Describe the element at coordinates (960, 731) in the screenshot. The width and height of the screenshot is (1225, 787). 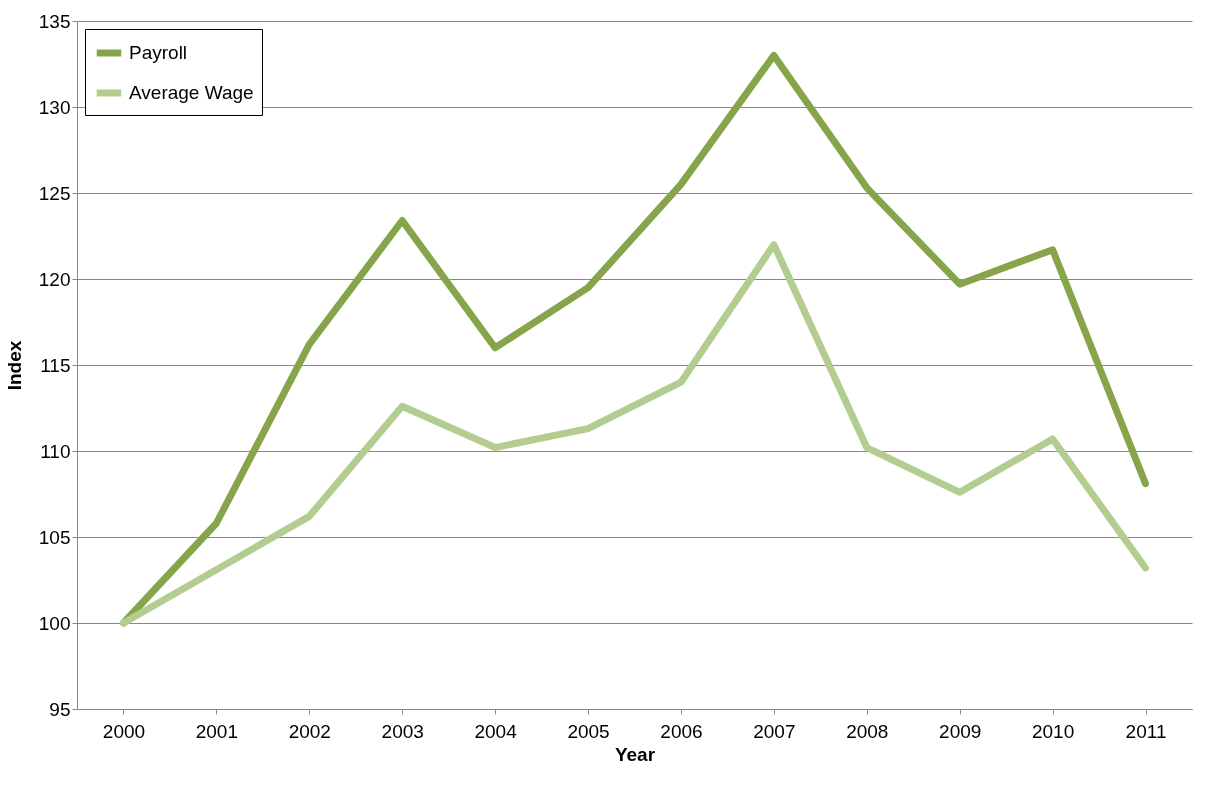
I see `x-tick-label: 2009` at that location.